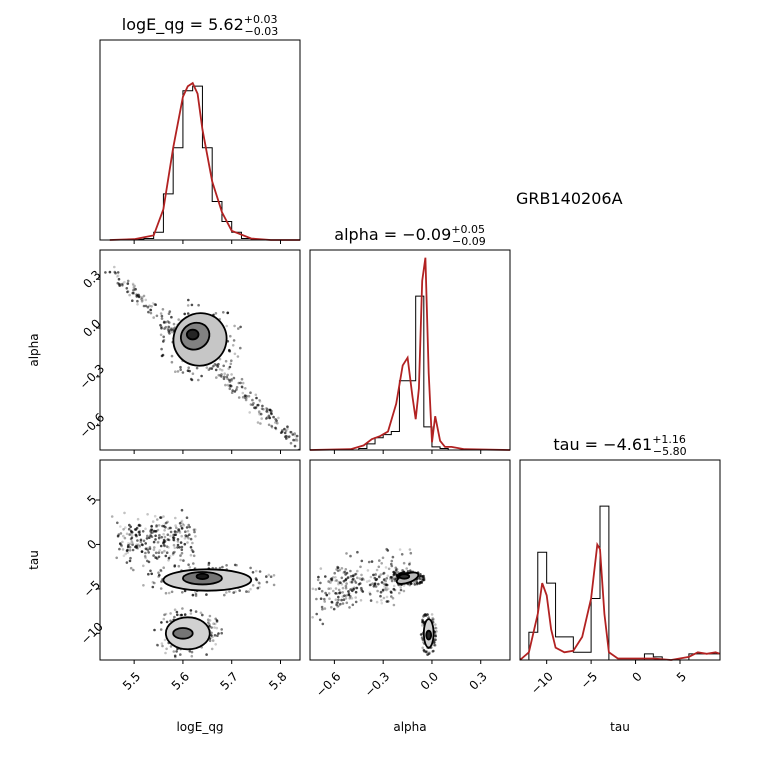  I want to click on y-tick-label-tau: 5, so click(91, 499).